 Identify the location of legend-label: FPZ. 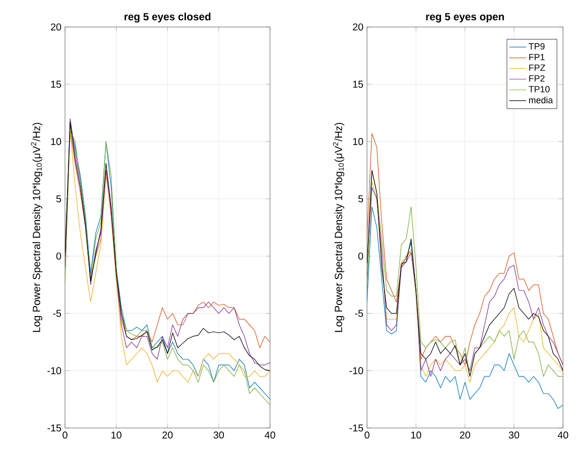
(537, 67).